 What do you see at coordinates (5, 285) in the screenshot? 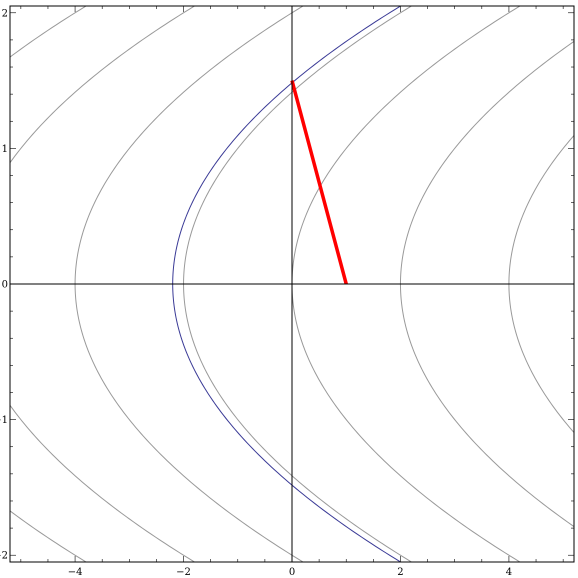
I see `y-tick-label: 0` at bounding box center [5, 285].